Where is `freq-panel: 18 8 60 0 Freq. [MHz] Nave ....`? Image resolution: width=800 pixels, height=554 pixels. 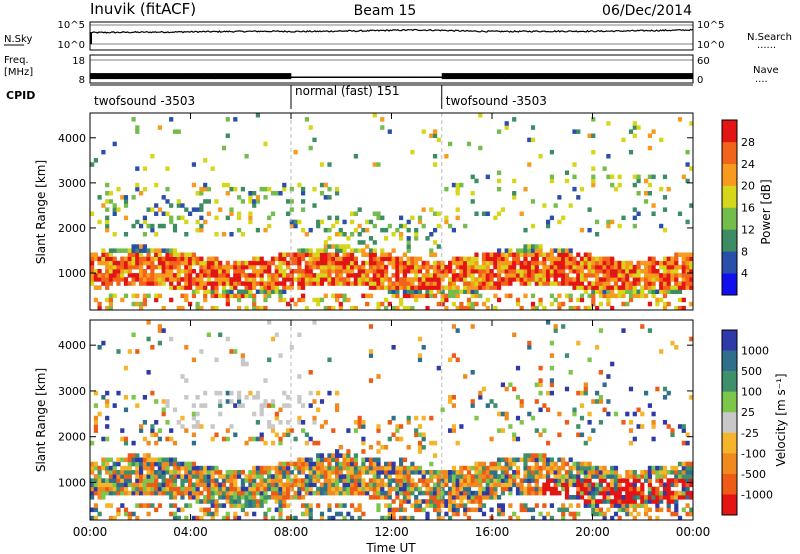
freq-panel: 18 8 60 0 Freq. [MHz] Nave .... is located at coordinates (391, 70).